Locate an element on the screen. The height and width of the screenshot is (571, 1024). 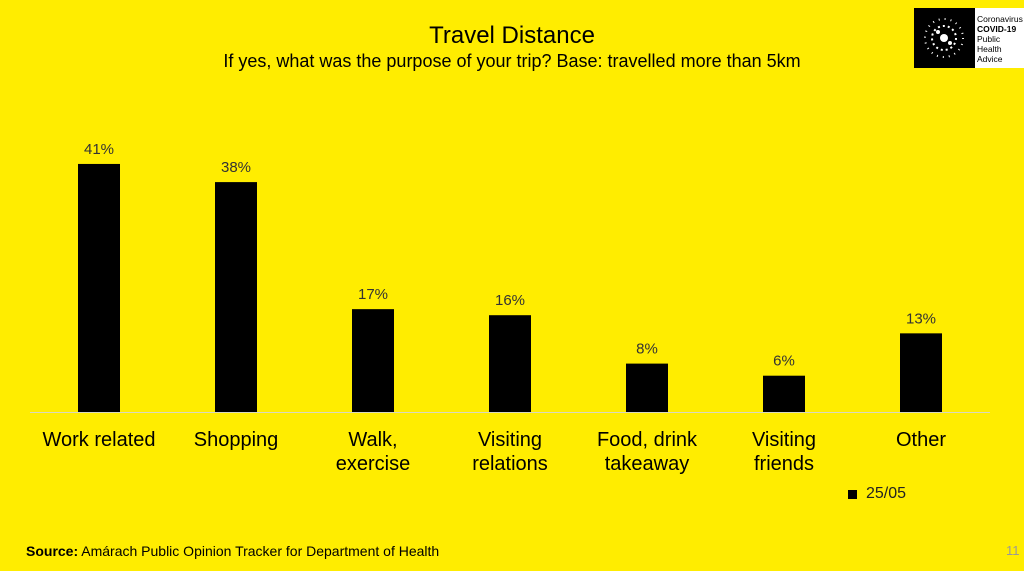
value-label: 8% is located at coordinates (647, 349).